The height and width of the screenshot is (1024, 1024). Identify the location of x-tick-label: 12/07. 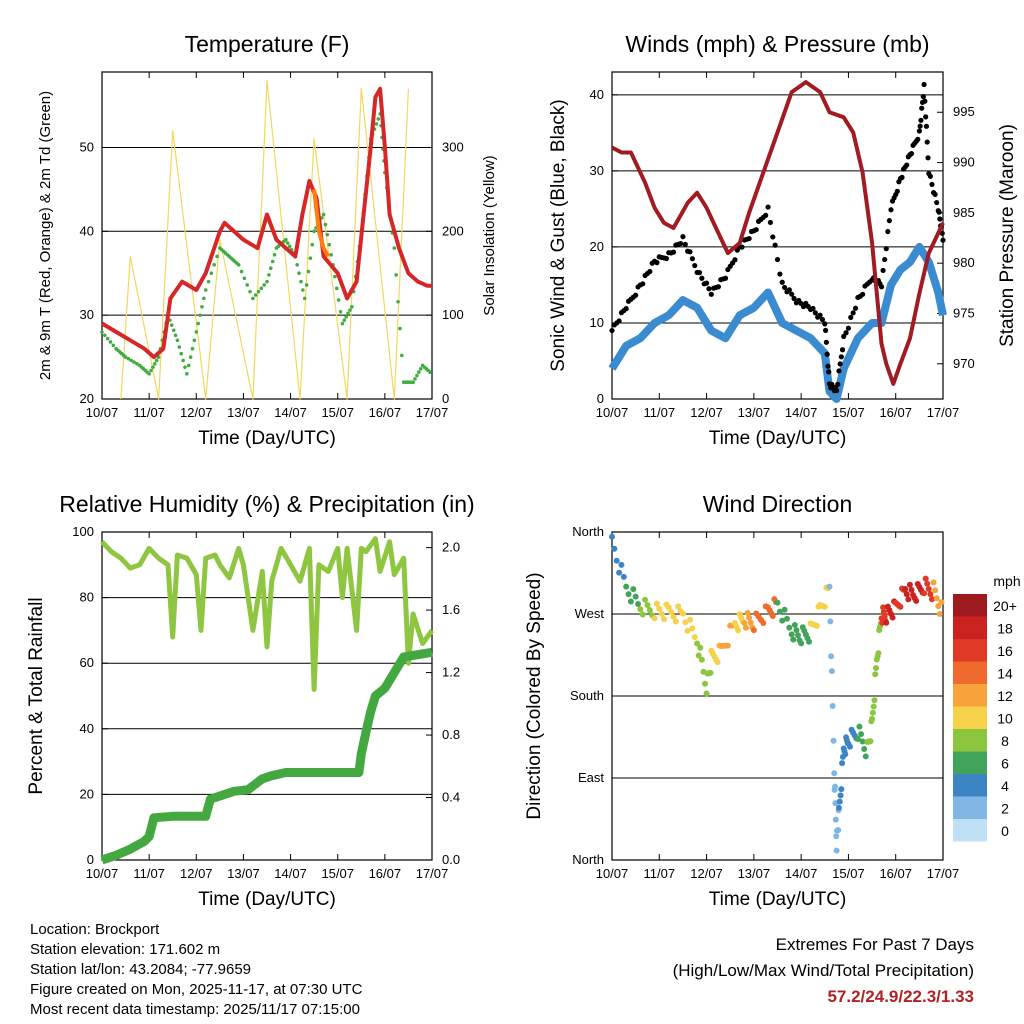
(706, 873).